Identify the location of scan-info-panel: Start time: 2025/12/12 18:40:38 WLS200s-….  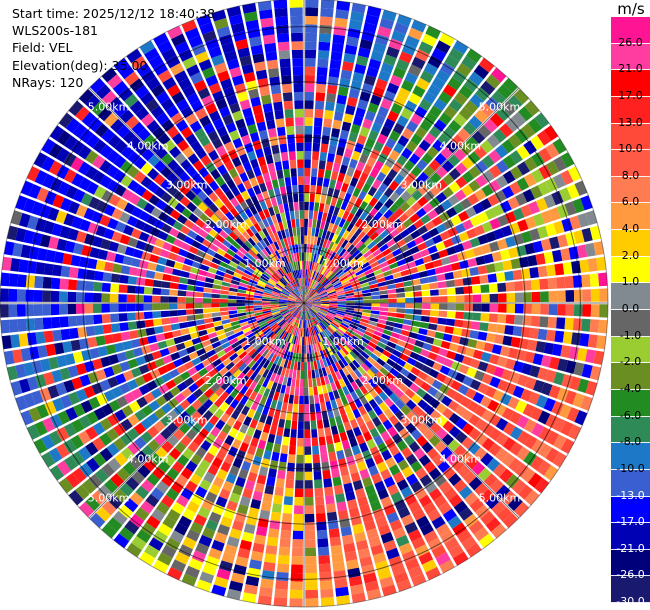
(113, 48).